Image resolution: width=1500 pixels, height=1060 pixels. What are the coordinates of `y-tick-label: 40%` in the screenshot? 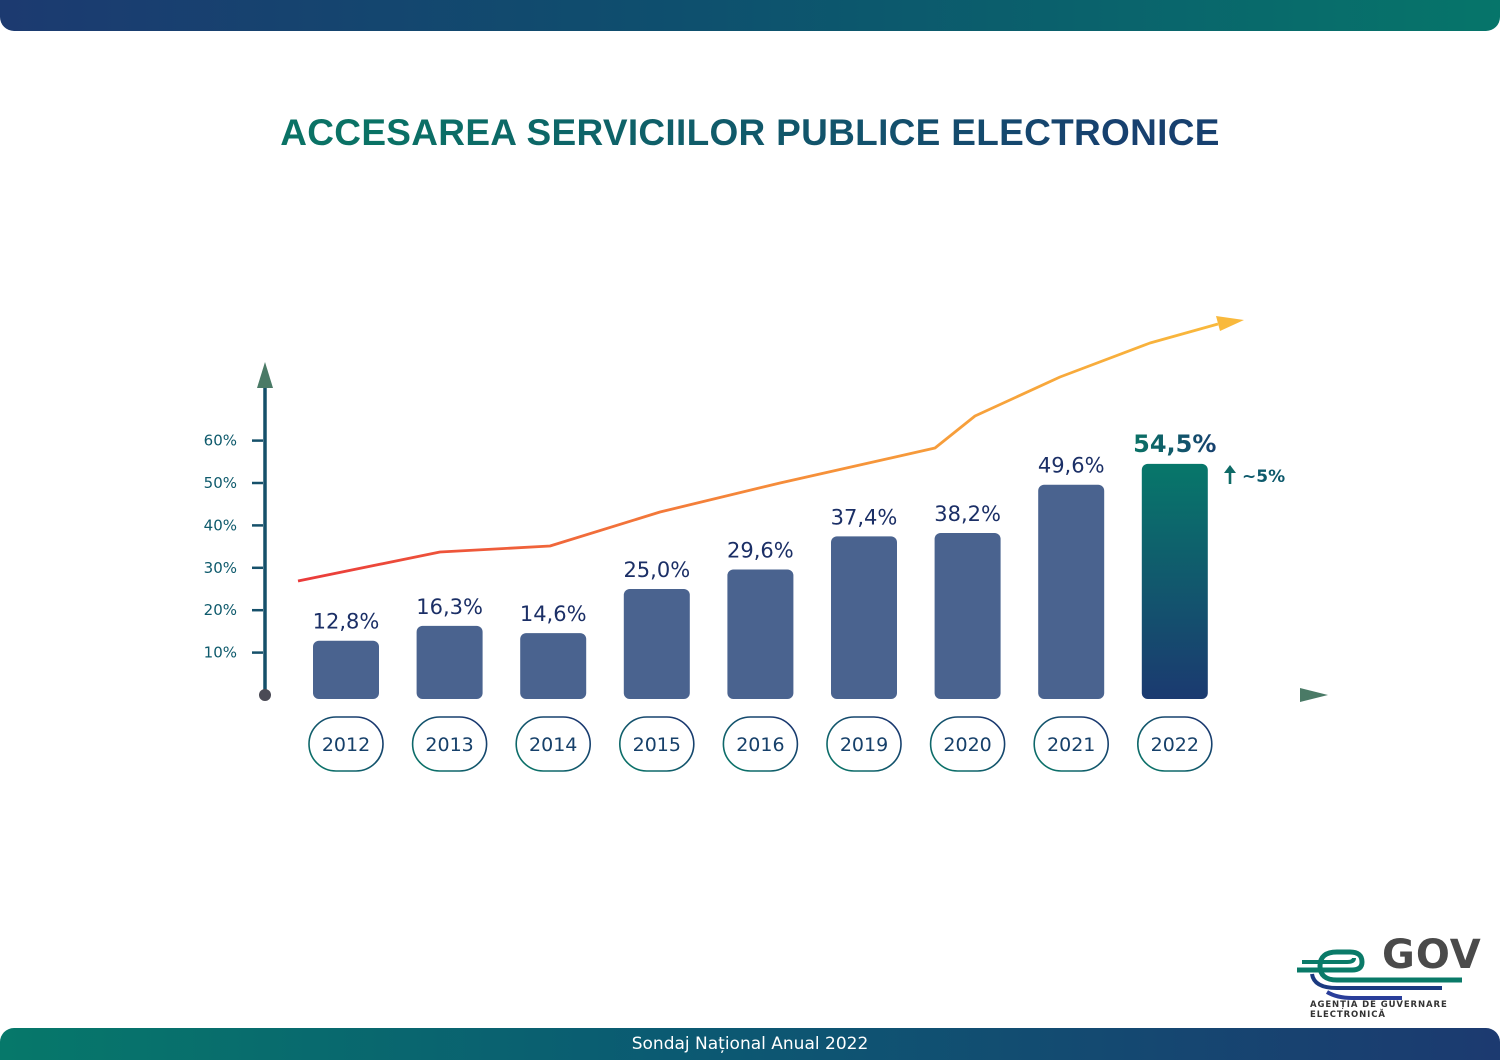 It's located at (220, 525).